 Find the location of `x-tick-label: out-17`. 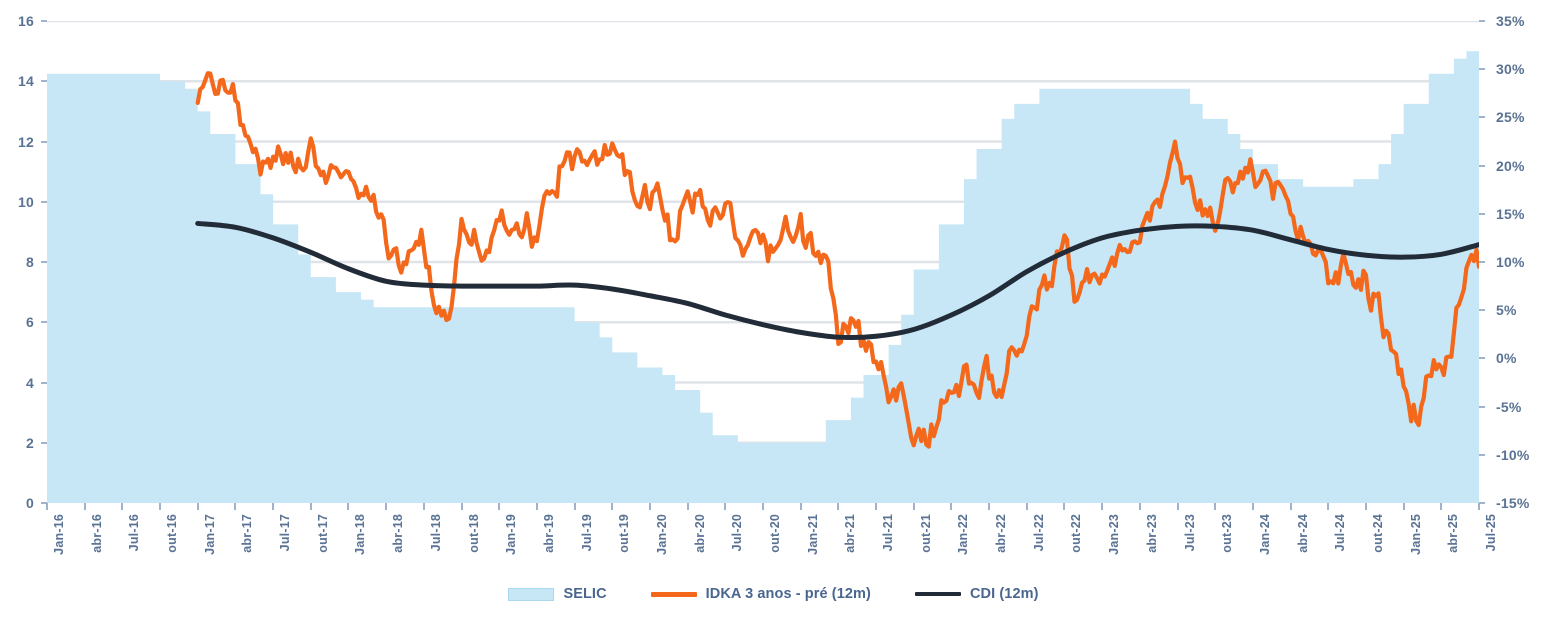

x-tick-label: out-17 is located at coordinates (322, 533).